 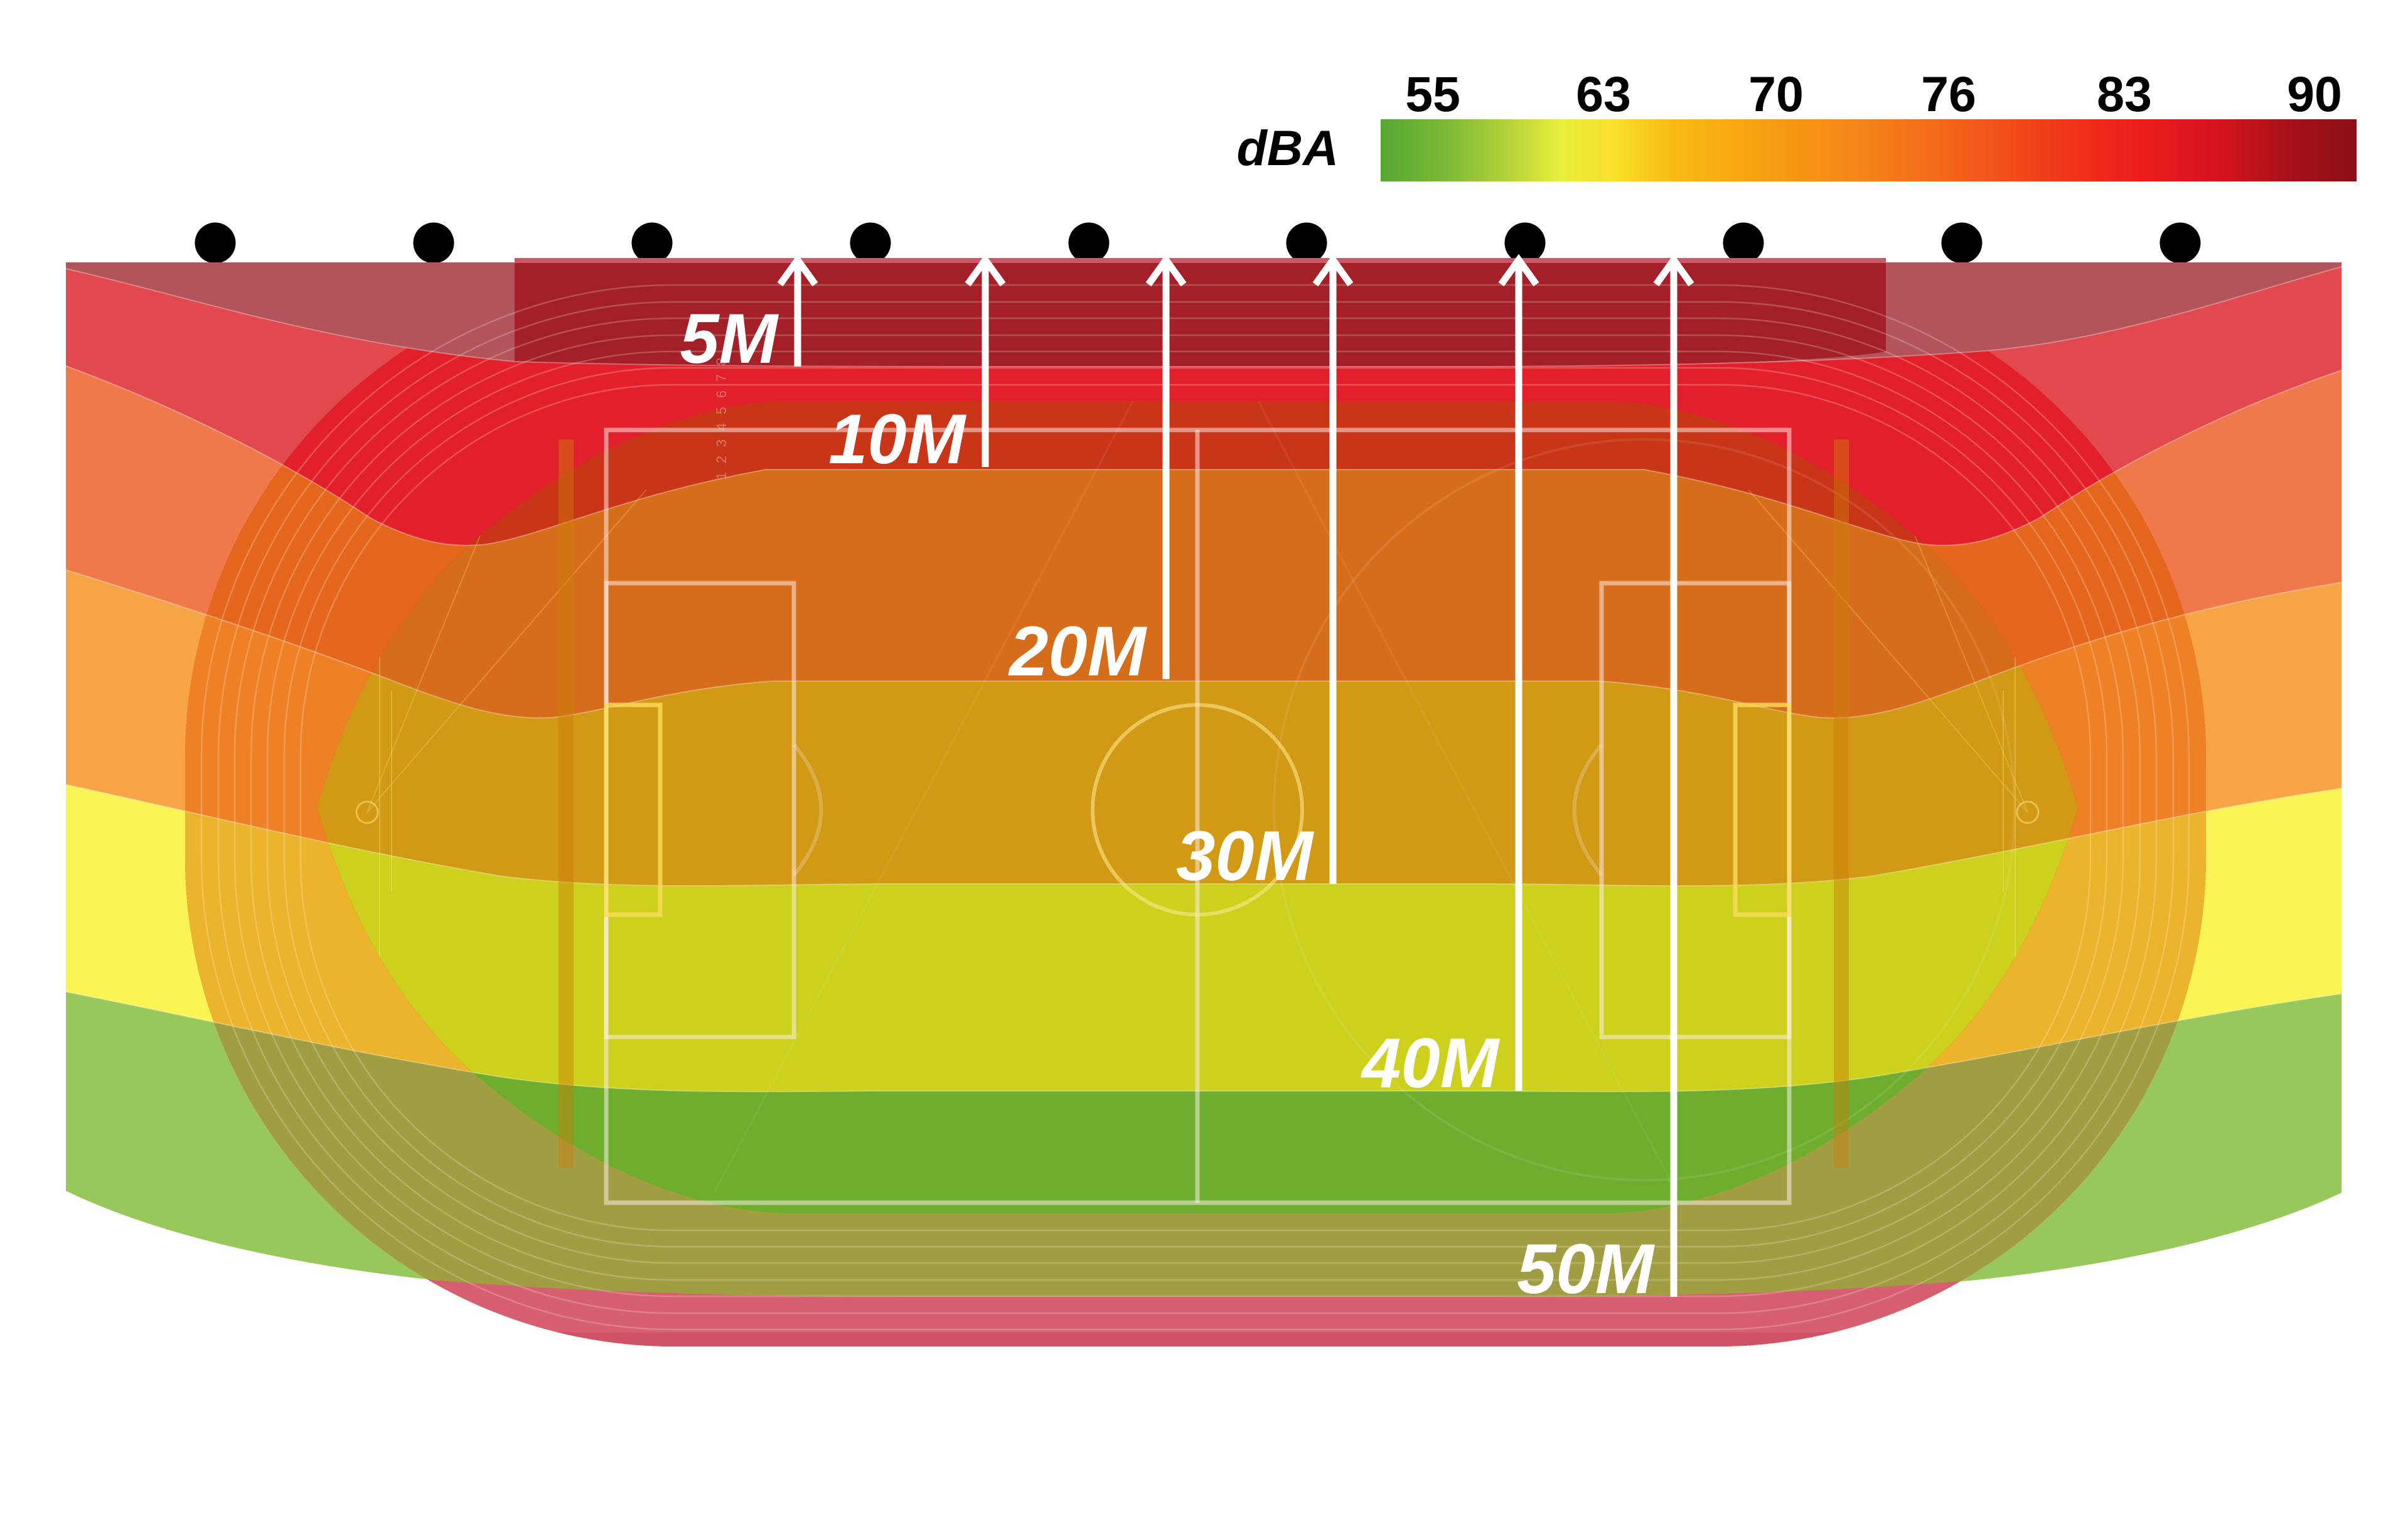 I want to click on svg-text: 3, so click(x=721, y=443).